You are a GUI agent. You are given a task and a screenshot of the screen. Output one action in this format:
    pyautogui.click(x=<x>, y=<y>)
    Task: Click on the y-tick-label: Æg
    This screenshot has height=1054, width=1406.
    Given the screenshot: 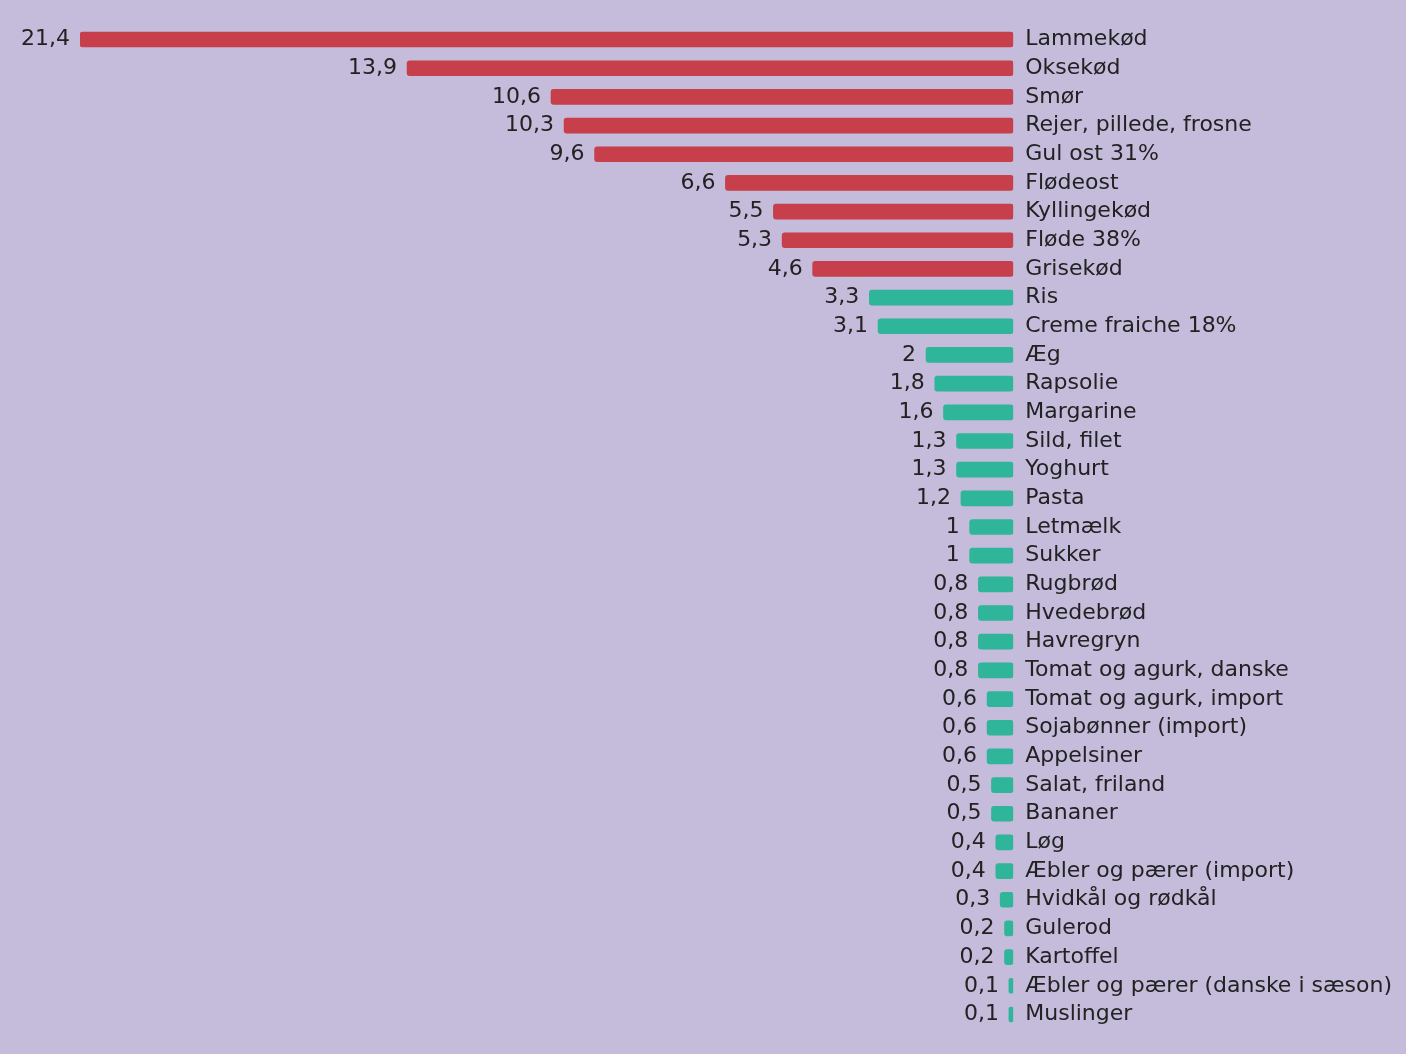 What is the action you would take?
    pyautogui.click(x=1043, y=353)
    